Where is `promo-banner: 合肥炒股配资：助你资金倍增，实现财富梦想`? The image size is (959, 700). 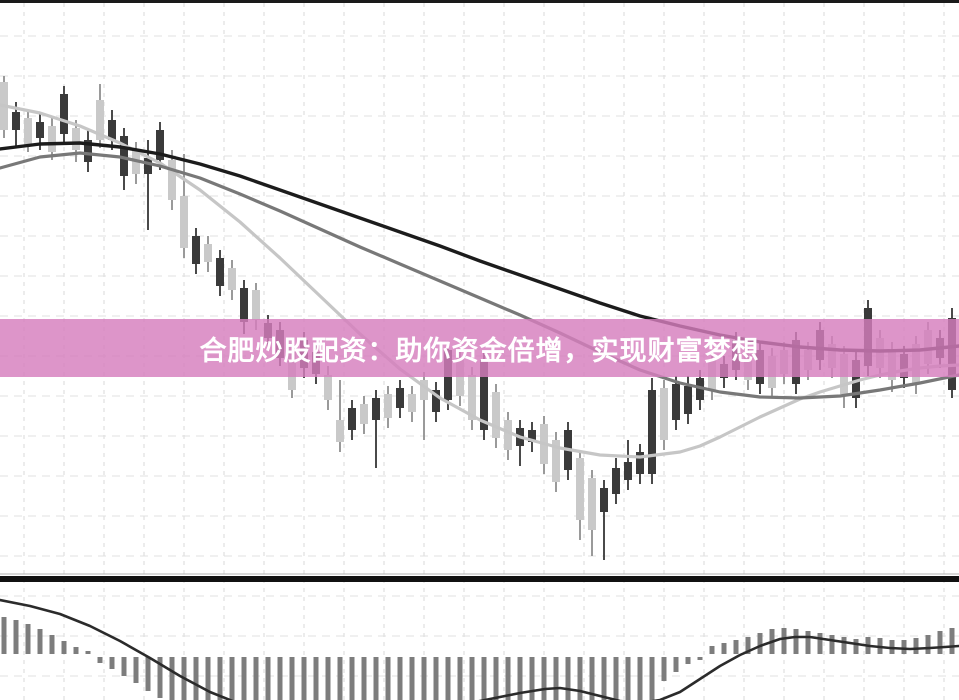
promo-banner: 合肥炒股配资：助你资金倍增，实现财富梦想 is located at coordinates (479, 348).